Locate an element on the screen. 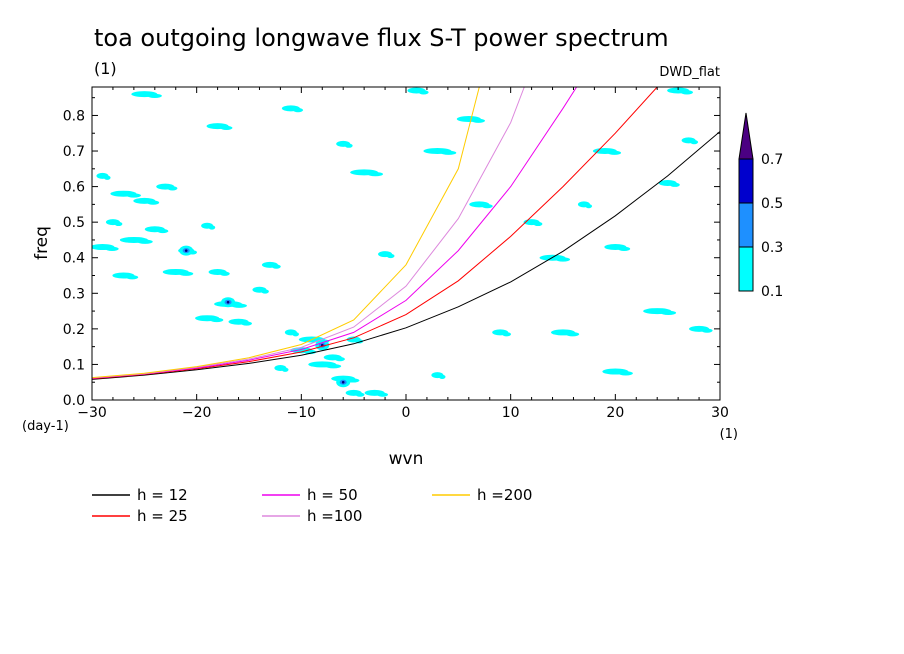 The image size is (904, 654). legend: h = 12 h = 25 h = 50 h =100 h =200 is located at coordinates (312, 505).